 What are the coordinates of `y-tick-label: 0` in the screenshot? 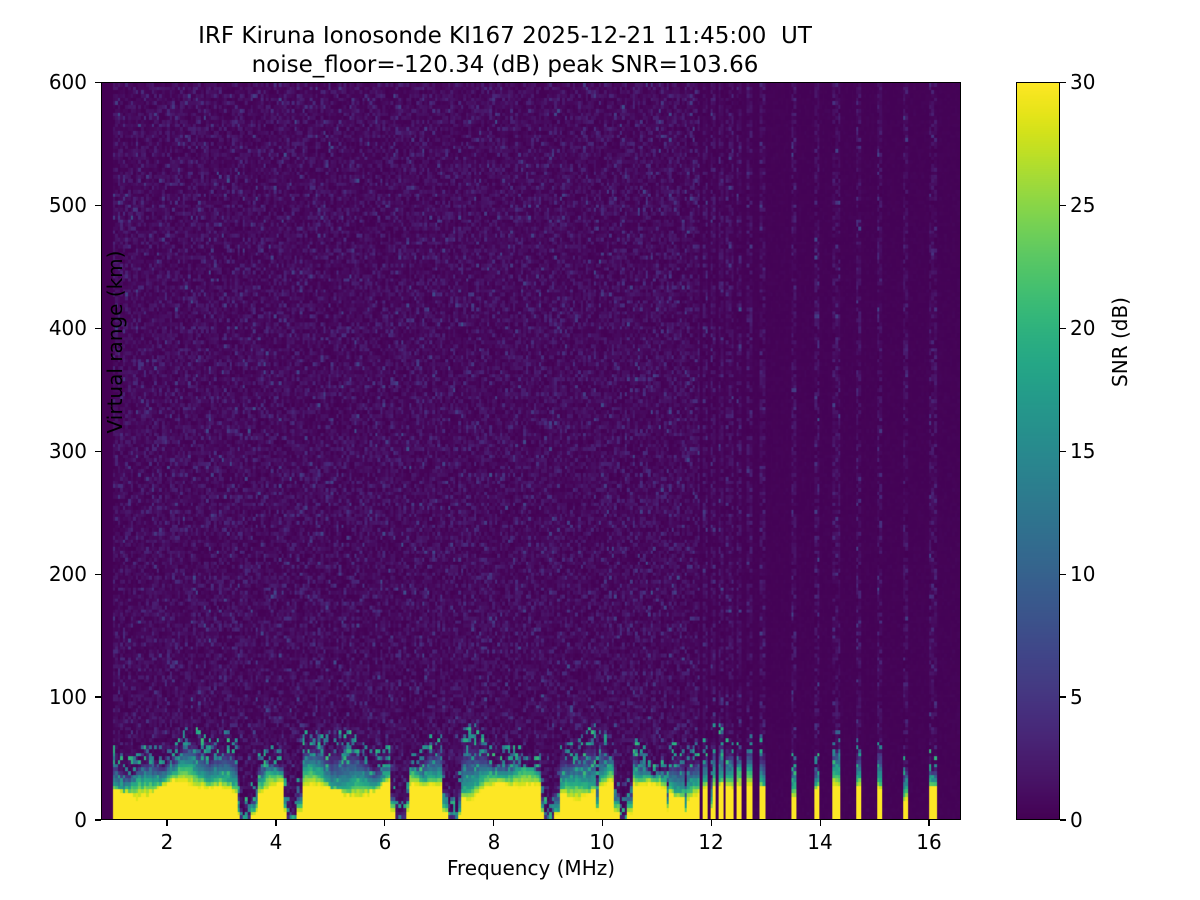 It's located at (80, 820).